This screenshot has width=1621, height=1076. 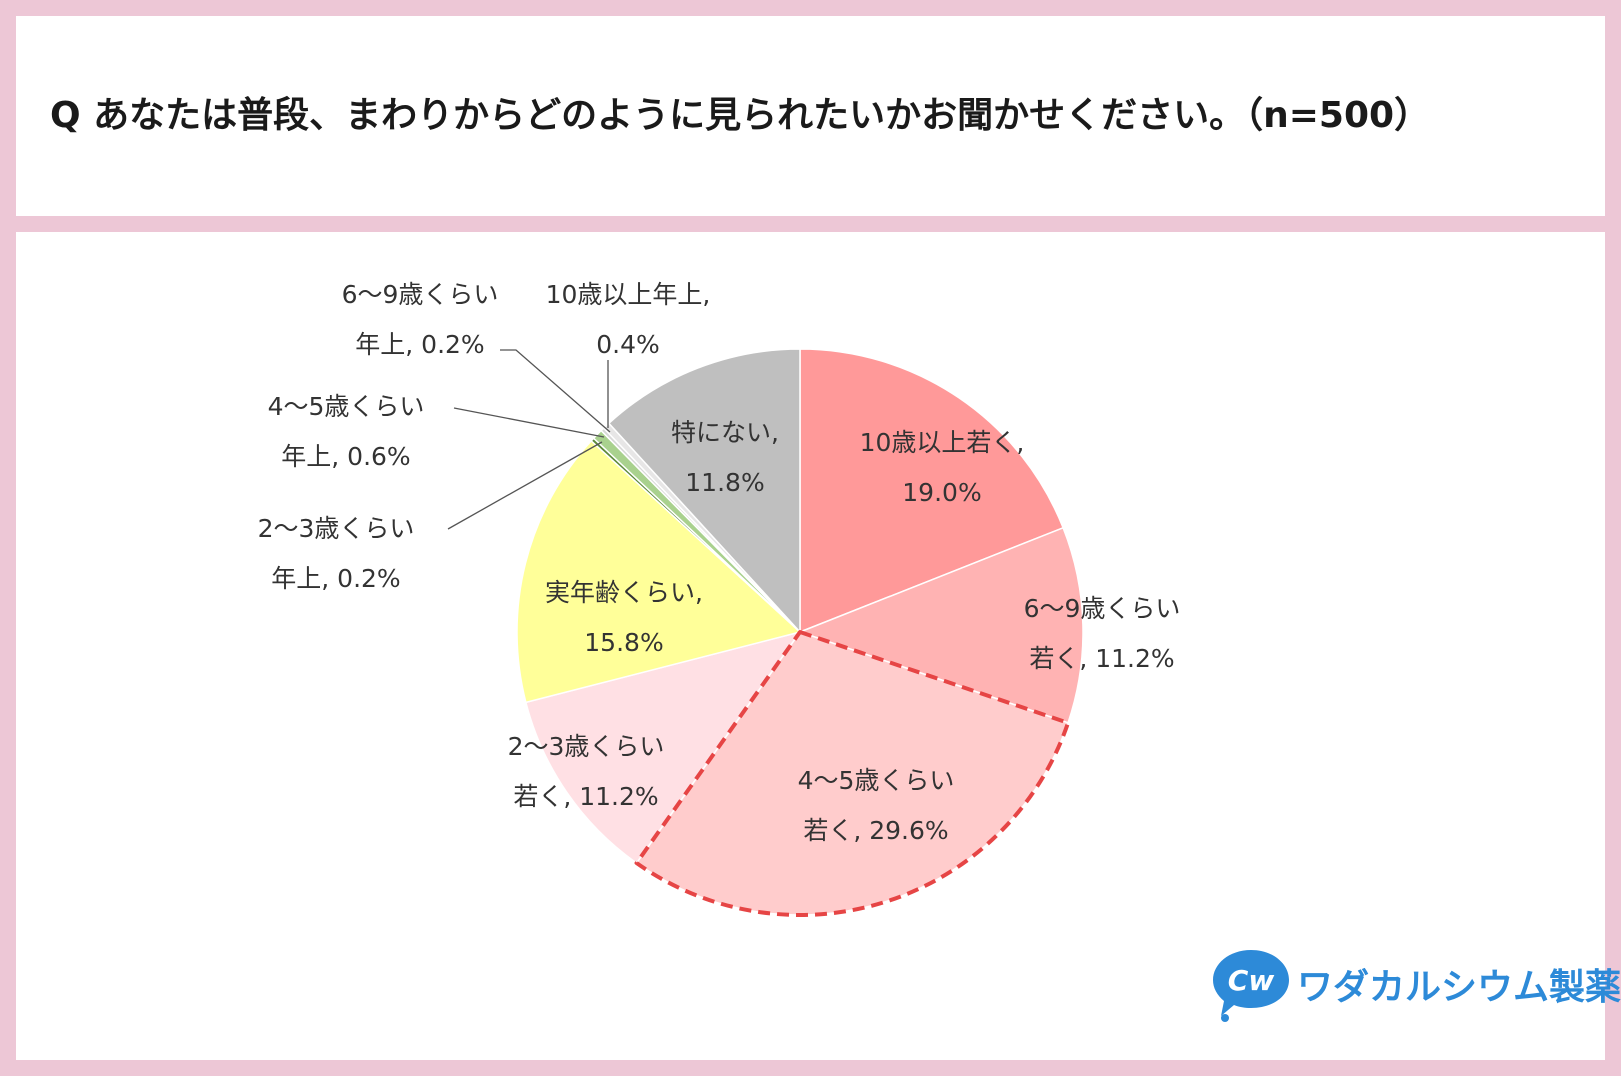 I want to click on slice-label-line2: 15.8%, so click(x=624, y=642).